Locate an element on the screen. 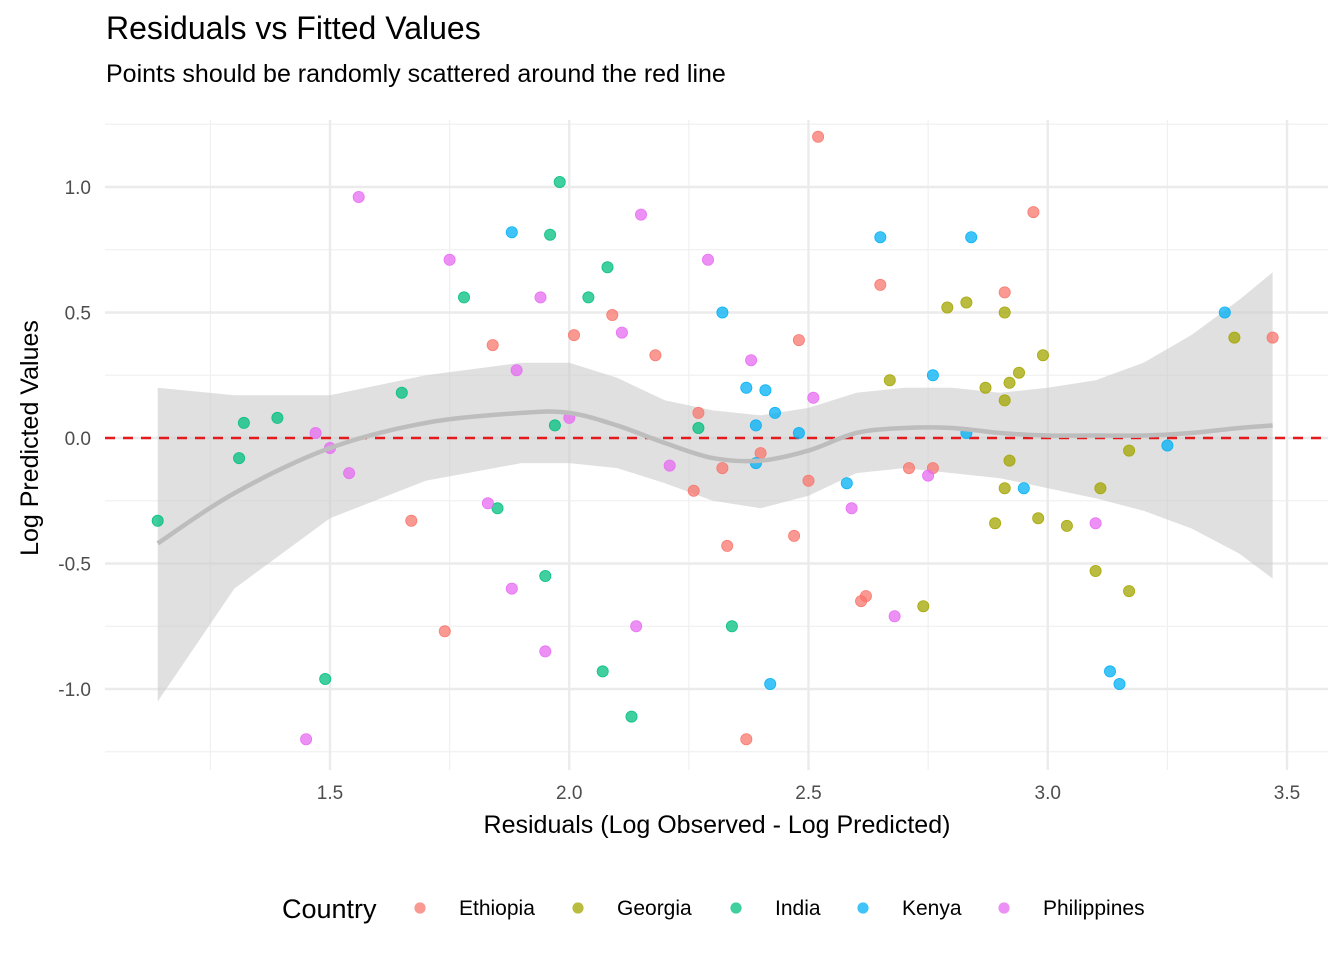 This screenshot has width=1344, height=960. legend-key-georgia is located at coordinates (578, 908).